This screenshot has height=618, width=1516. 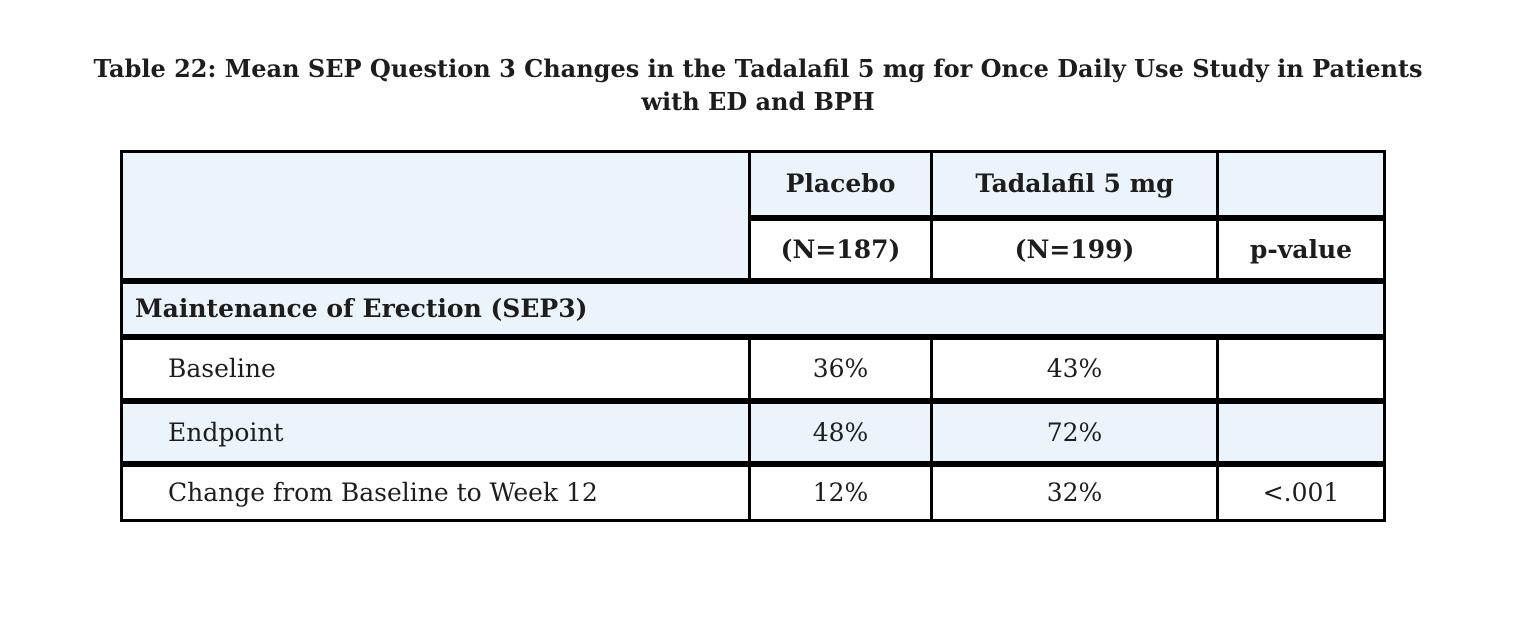 What do you see at coordinates (435, 368) in the screenshot?
I see `row-label-baseline: Baseline` at bounding box center [435, 368].